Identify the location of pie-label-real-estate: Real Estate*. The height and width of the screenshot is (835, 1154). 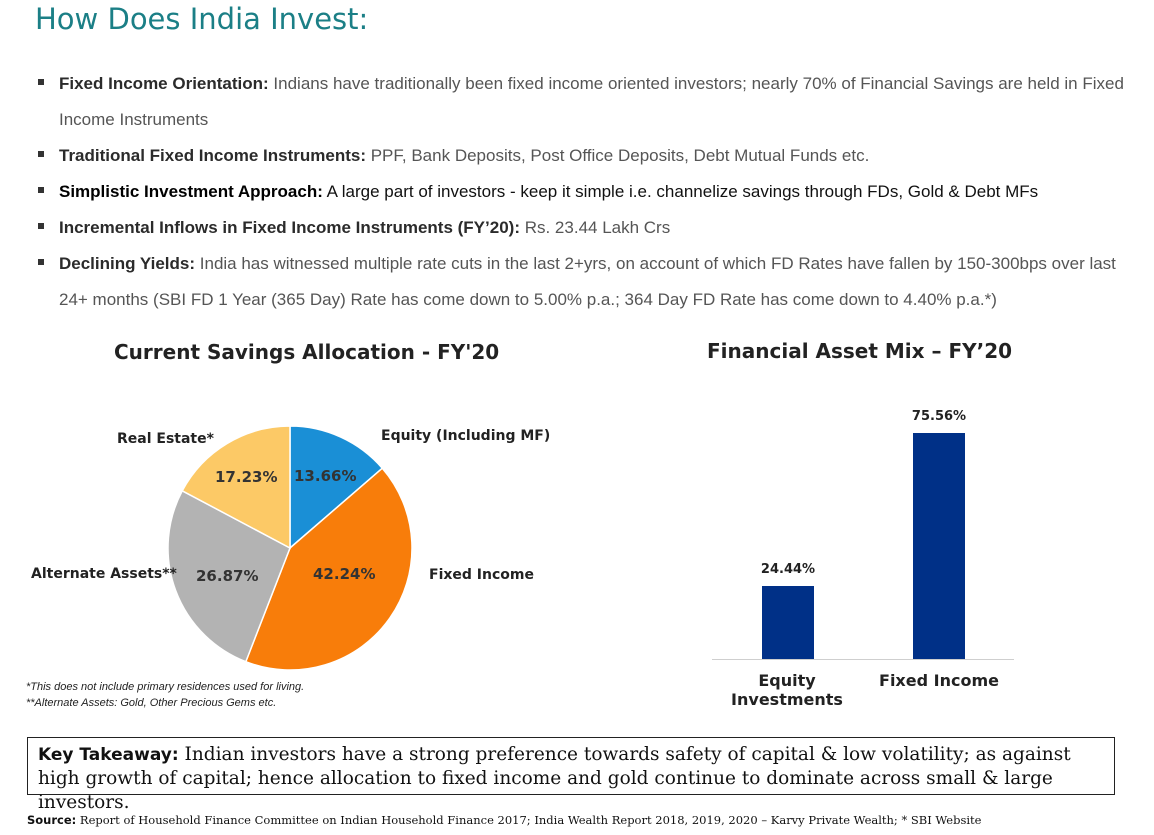
(165, 439).